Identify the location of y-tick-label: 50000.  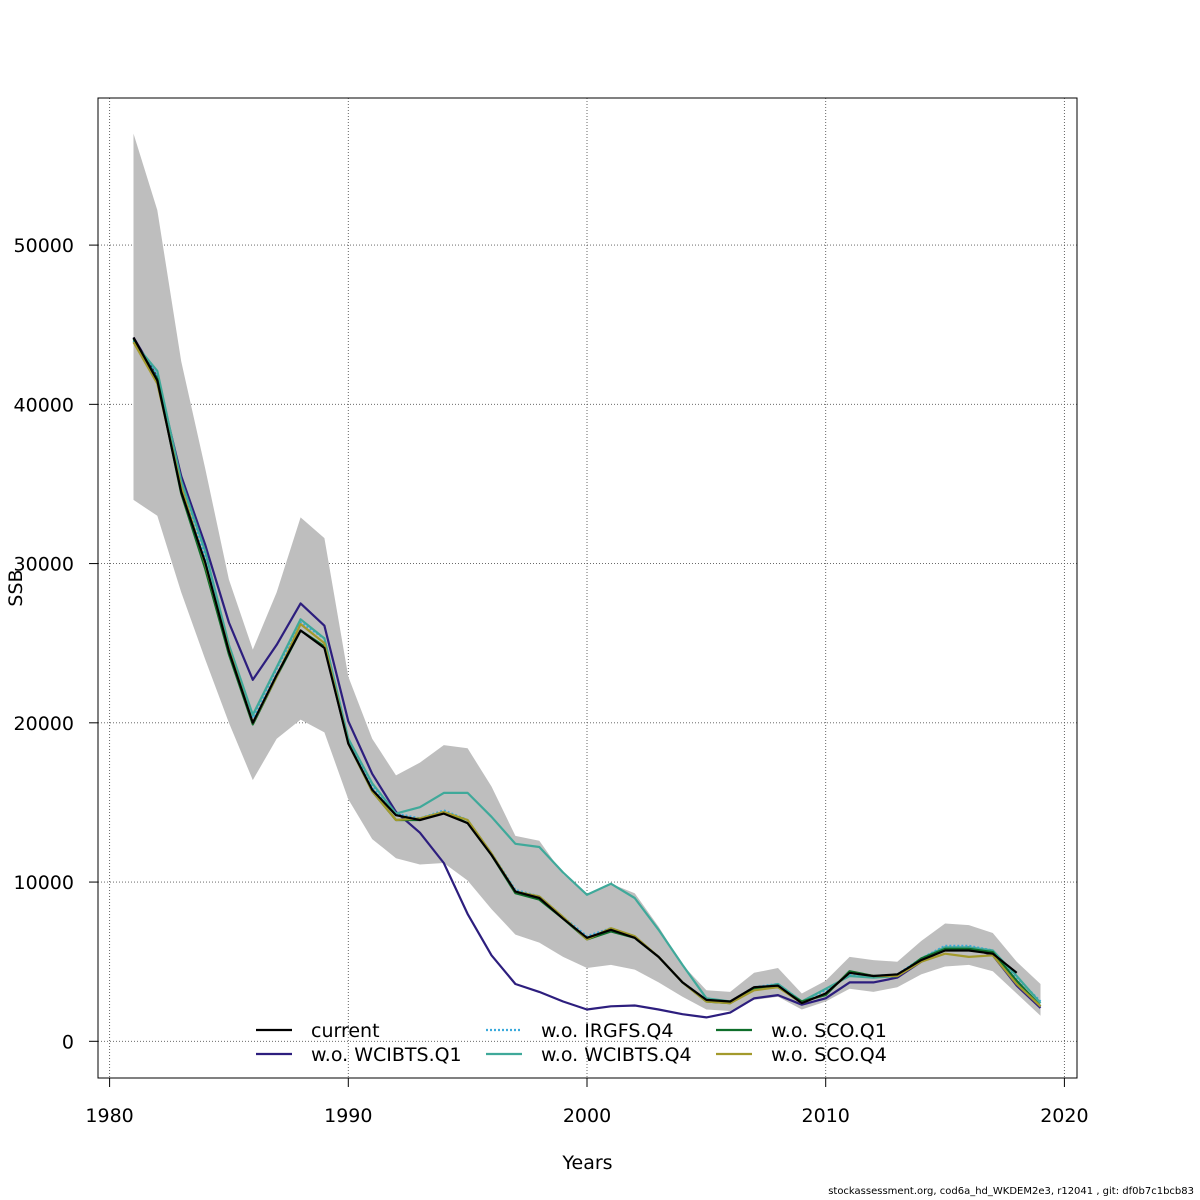
(44, 246).